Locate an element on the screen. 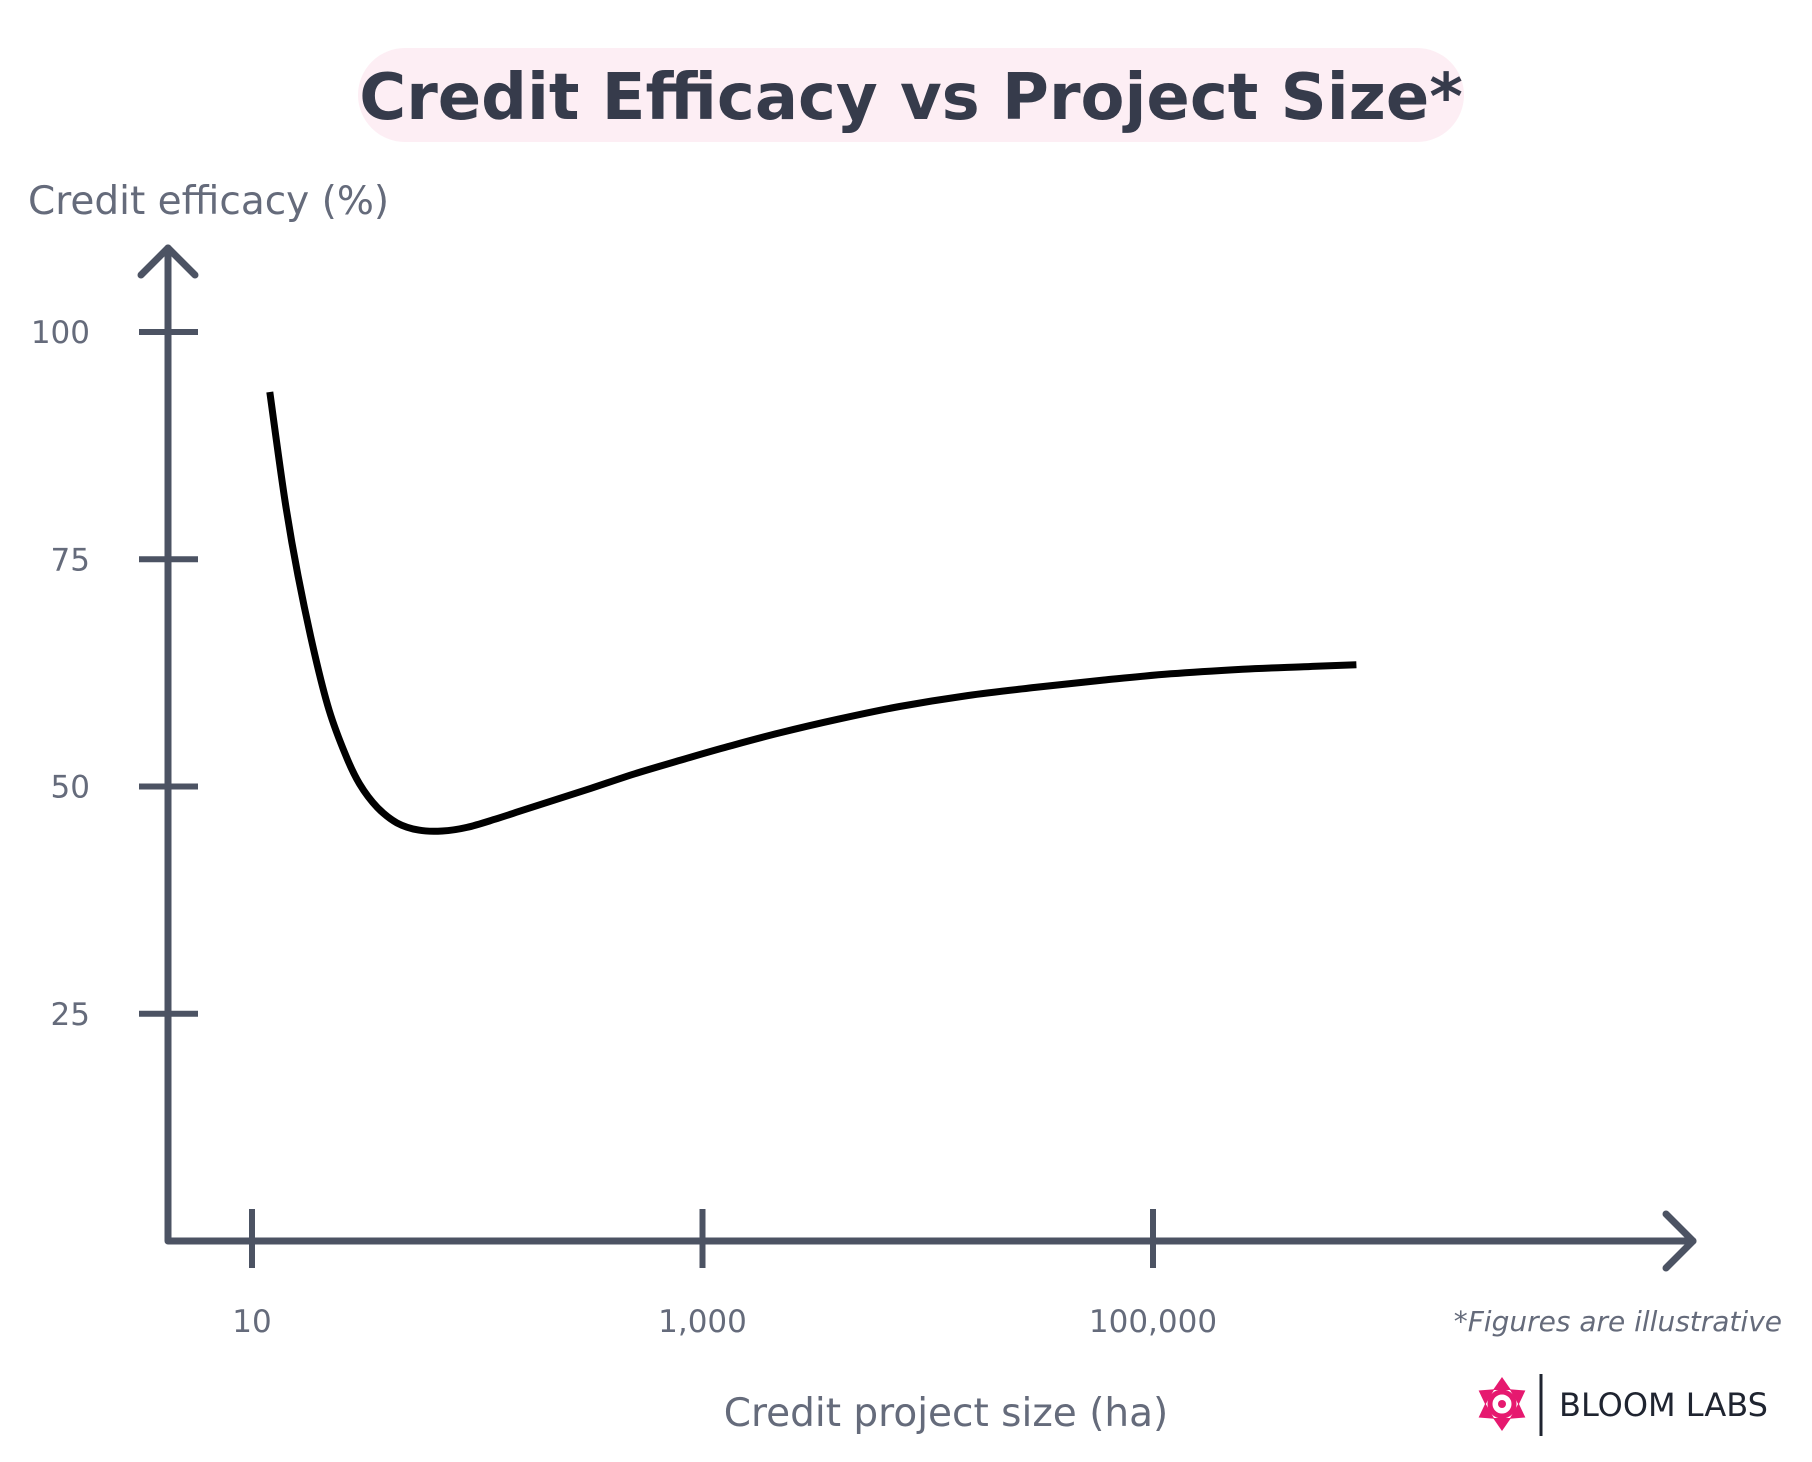 Image resolution: width=1812 pixels, height=1462 pixels. x-tick-label: 100,000 is located at coordinates (1153, 1322).